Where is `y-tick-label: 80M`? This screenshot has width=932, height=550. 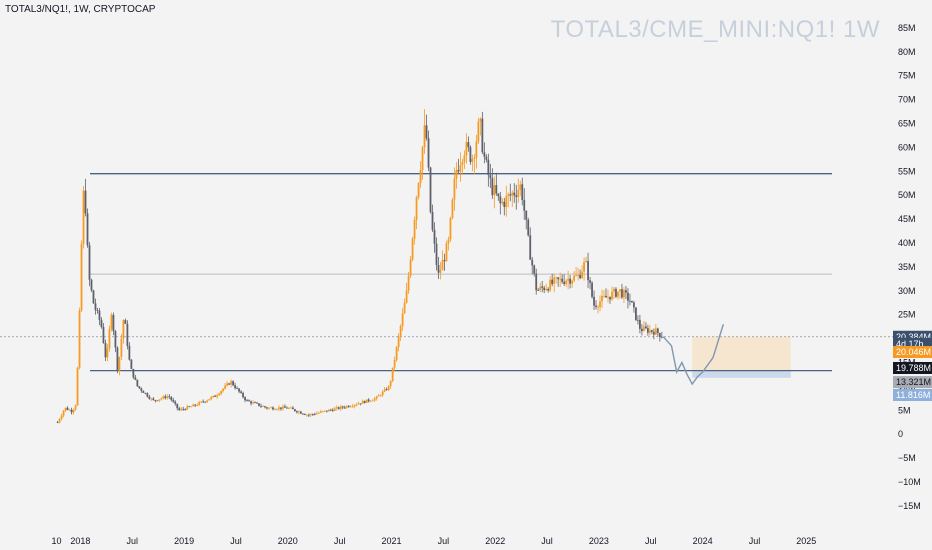 y-tick-label: 80M is located at coordinates (907, 52).